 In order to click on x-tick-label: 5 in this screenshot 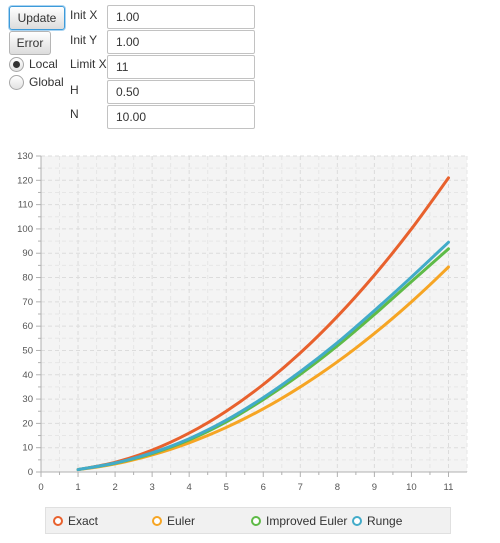, I will do `click(226, 487)`.